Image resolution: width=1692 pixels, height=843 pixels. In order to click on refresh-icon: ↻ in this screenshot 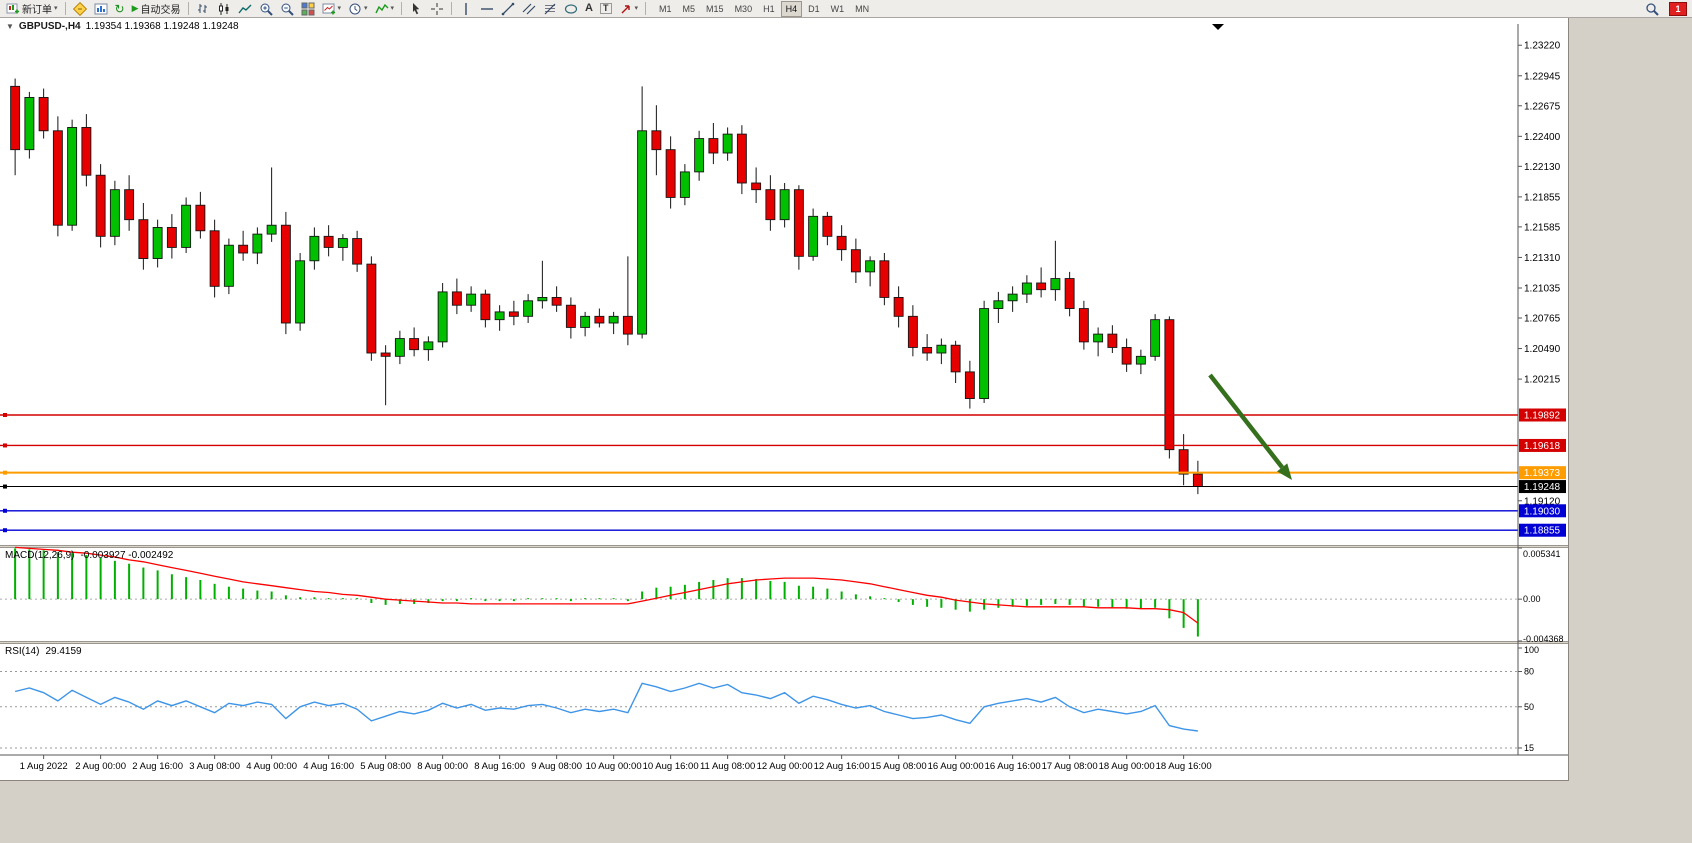, I will do `click(119, 8)`.